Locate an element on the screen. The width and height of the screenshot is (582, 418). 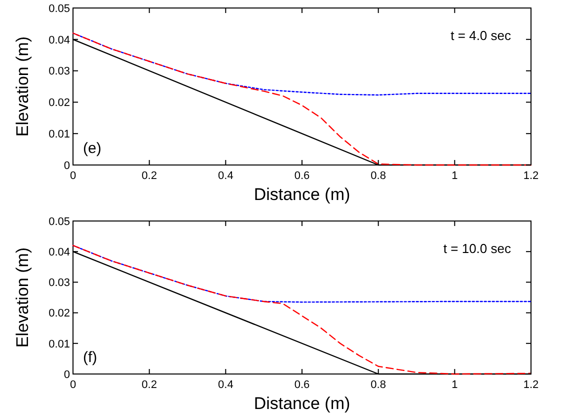
annotation: (f) is located at coordinates (90, 357).